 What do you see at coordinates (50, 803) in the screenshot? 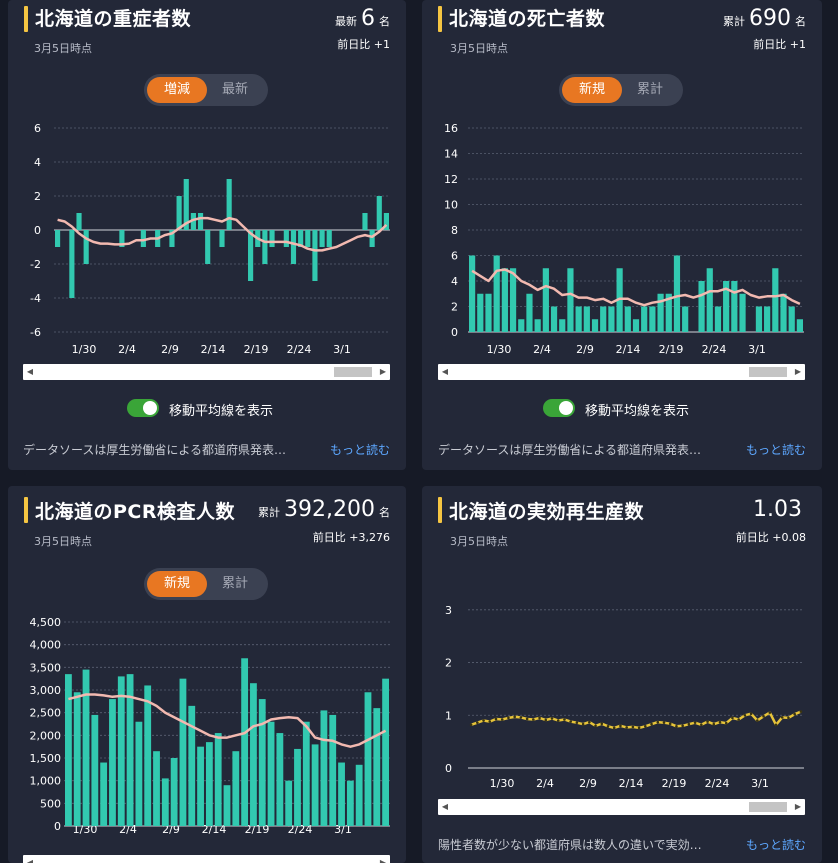
I see `y-tick-label: 500` at bounding box center [50, 803].